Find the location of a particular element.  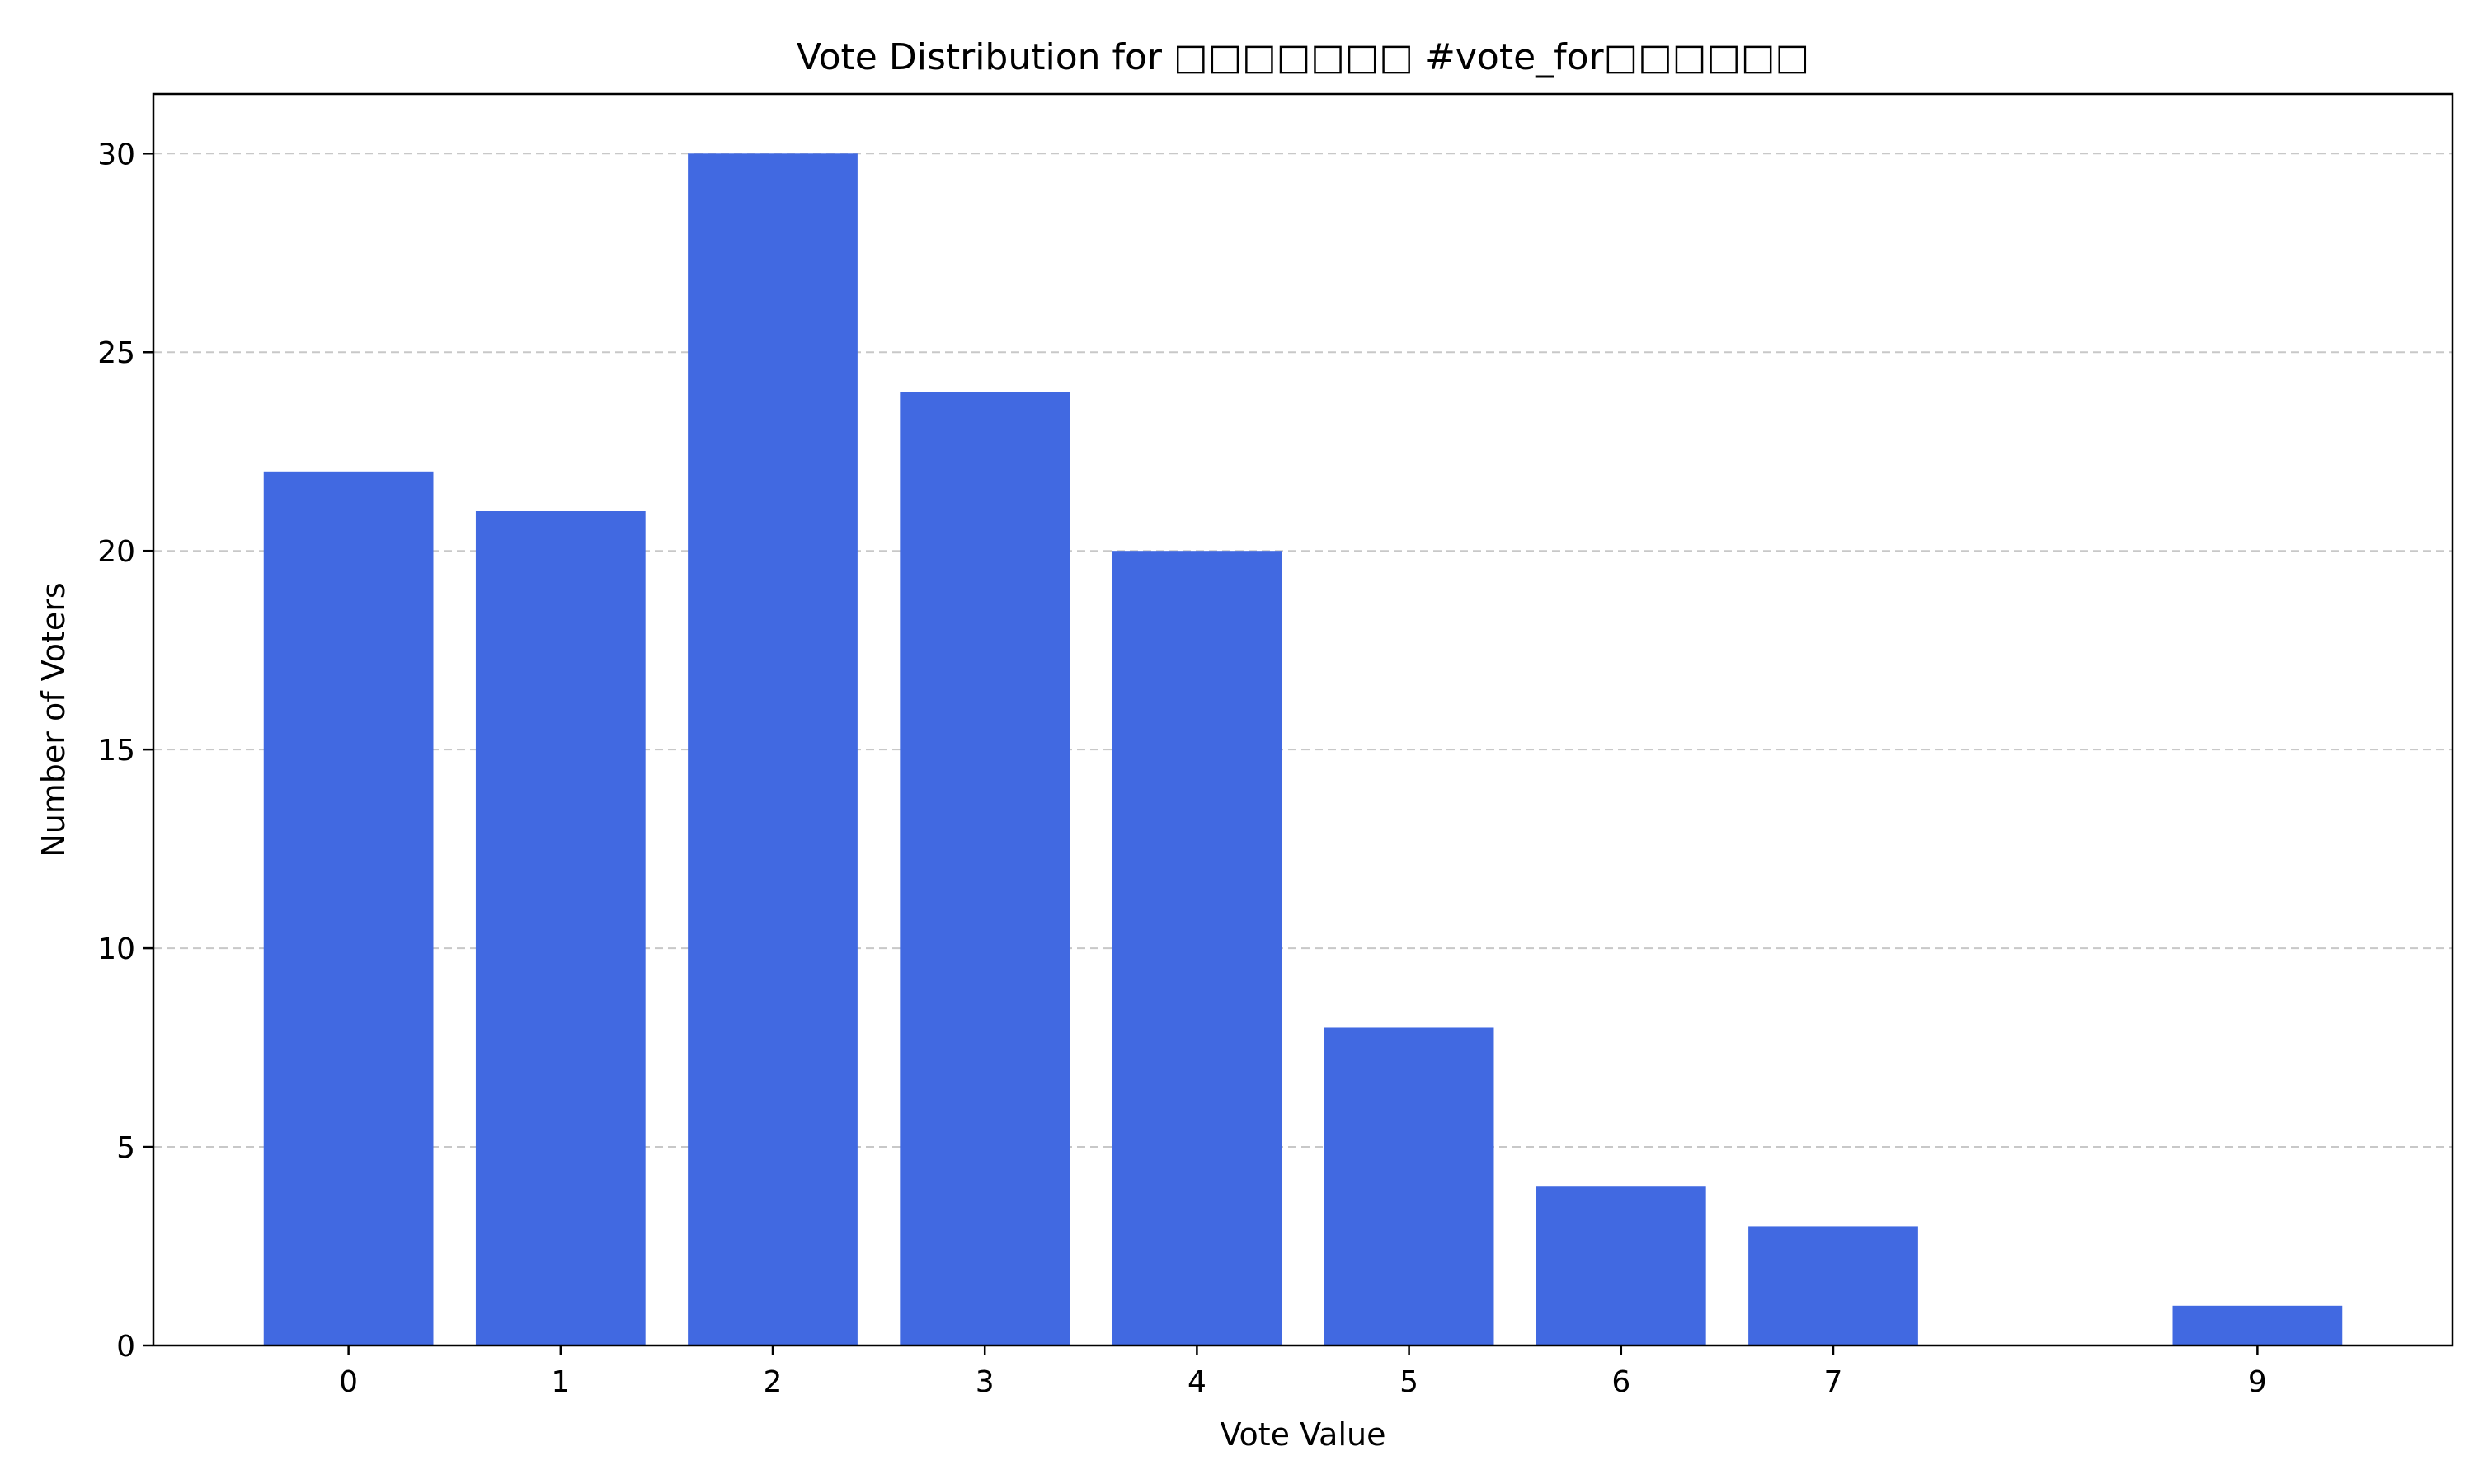

x-tick-label: 7 is located at coordinates (1833, 1382).